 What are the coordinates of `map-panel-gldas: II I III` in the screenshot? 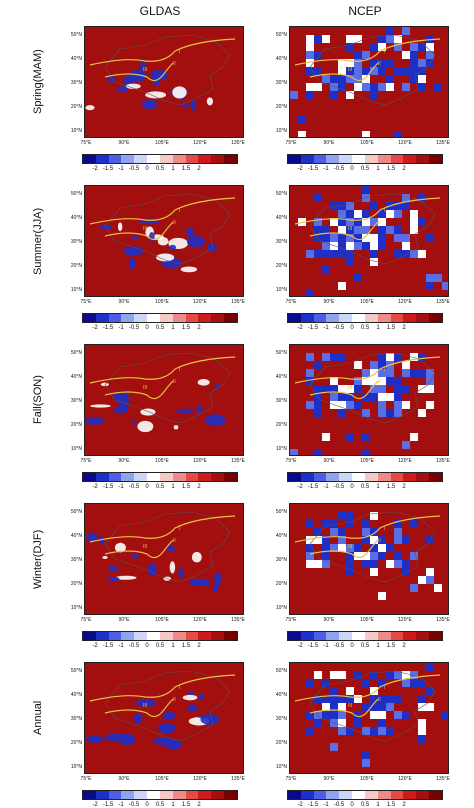 It's located at (164, 400).